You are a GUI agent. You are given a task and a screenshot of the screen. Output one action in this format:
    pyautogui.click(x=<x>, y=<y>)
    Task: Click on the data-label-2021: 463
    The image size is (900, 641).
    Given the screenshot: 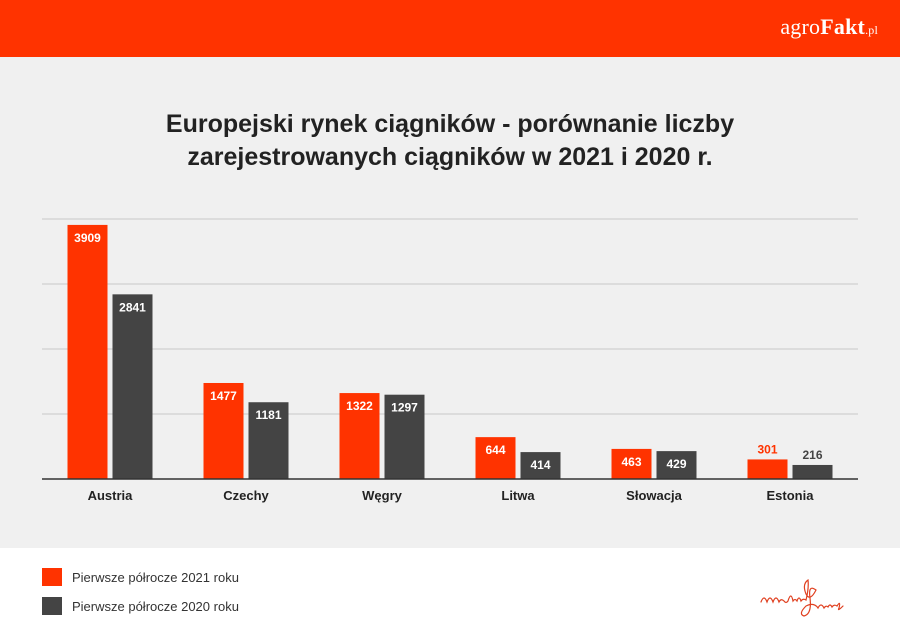 What is the action you would take?
    pyautogui.click(x=631, y=462)
    